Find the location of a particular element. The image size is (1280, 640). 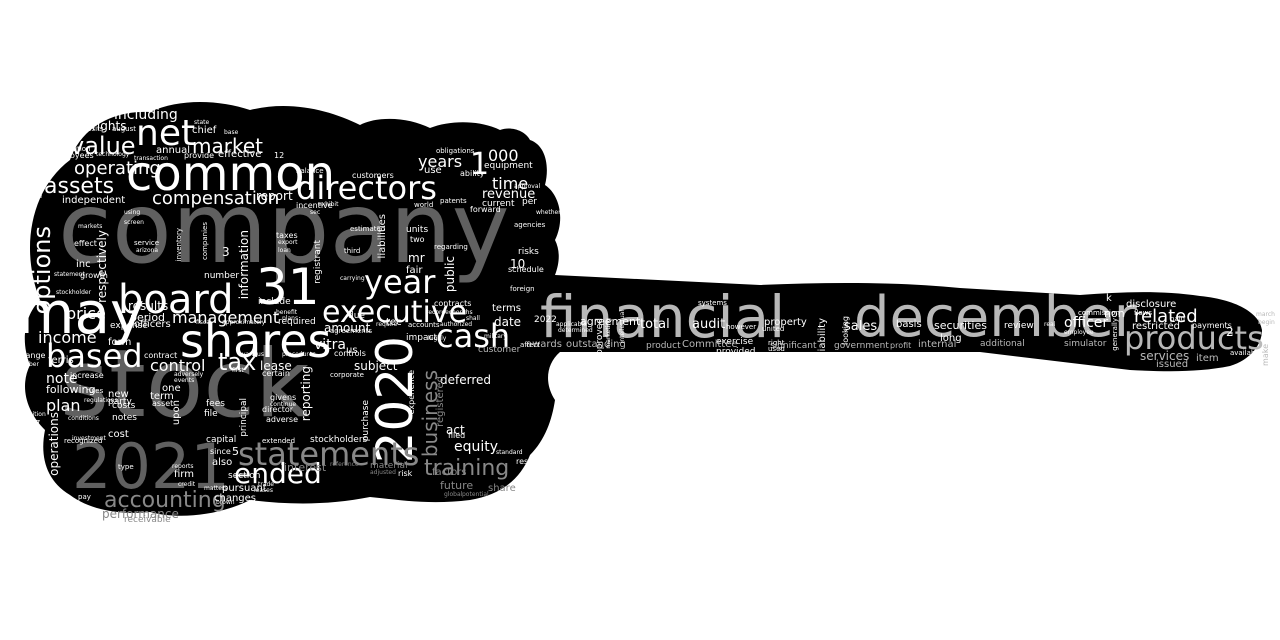

word-independent: independent is located at coordinates (94, 200).